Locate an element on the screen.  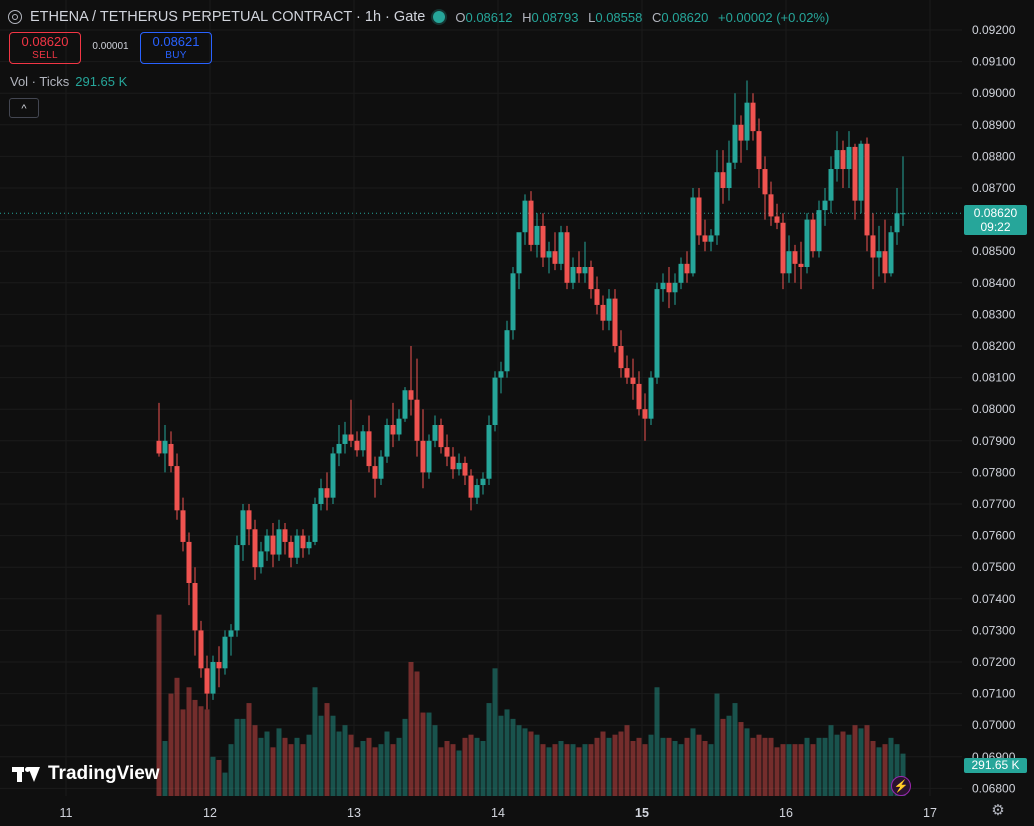
volume-legend: Vol · Ticks 291.65 K is located at coordinates (68, 81).